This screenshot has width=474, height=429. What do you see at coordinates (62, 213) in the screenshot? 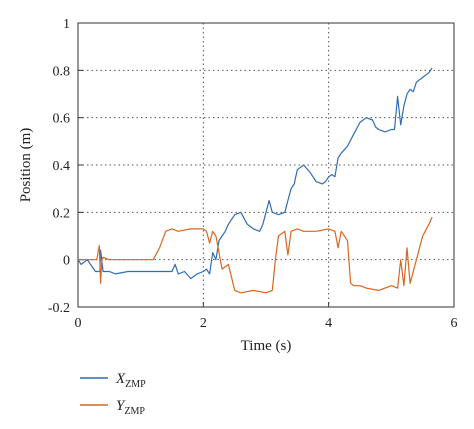
I see `y-tick-label: 0.2` at bounding box center [62, 213].